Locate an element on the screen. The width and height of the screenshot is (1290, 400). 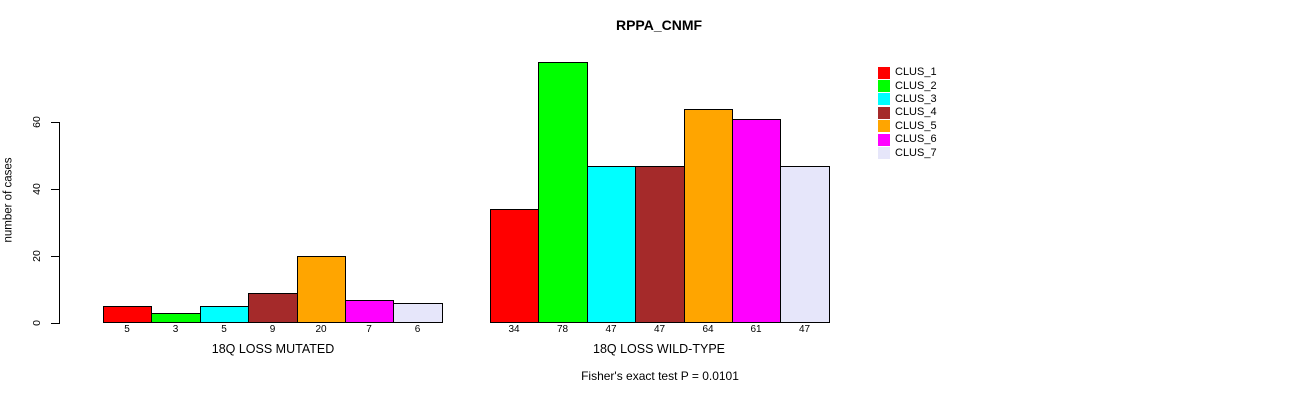
bar-clus_5-group1 is located at coordinates (321, 289).